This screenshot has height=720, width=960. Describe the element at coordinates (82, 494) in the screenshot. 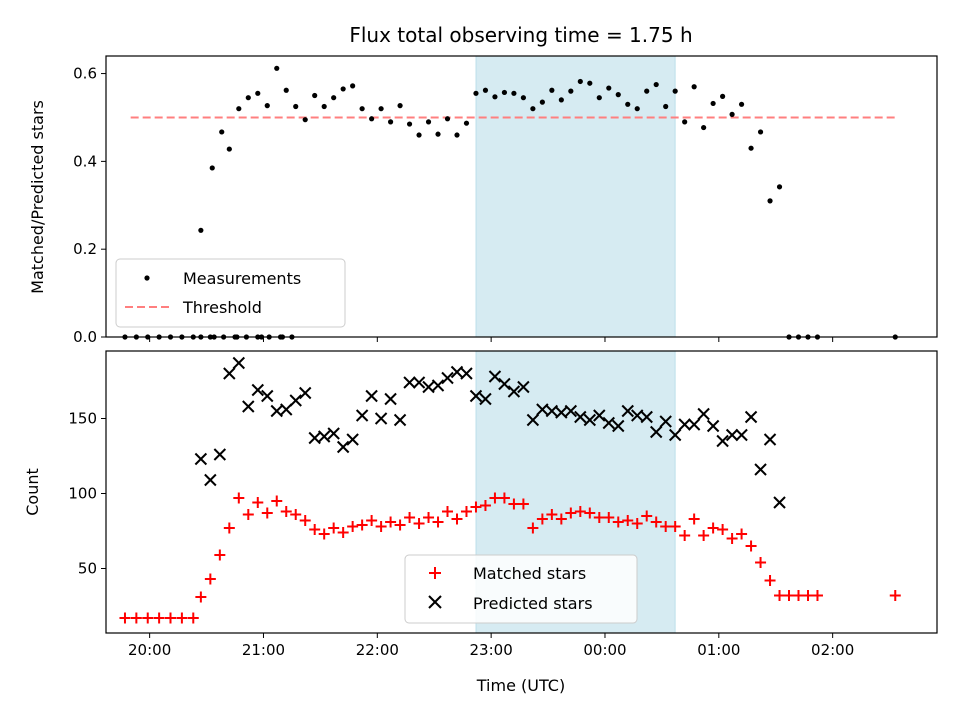

I see `y-tick-label: 100` at that location.